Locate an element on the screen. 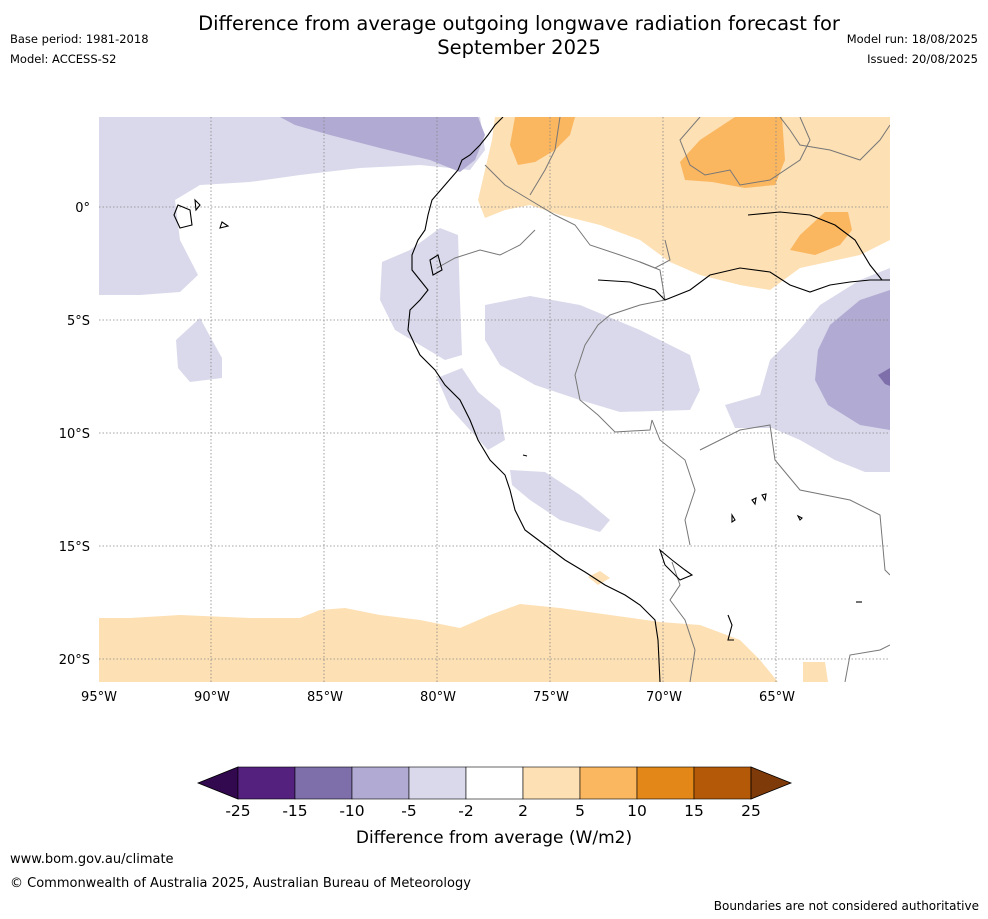  lat-label: 0° is located at coordinates (82, 208).